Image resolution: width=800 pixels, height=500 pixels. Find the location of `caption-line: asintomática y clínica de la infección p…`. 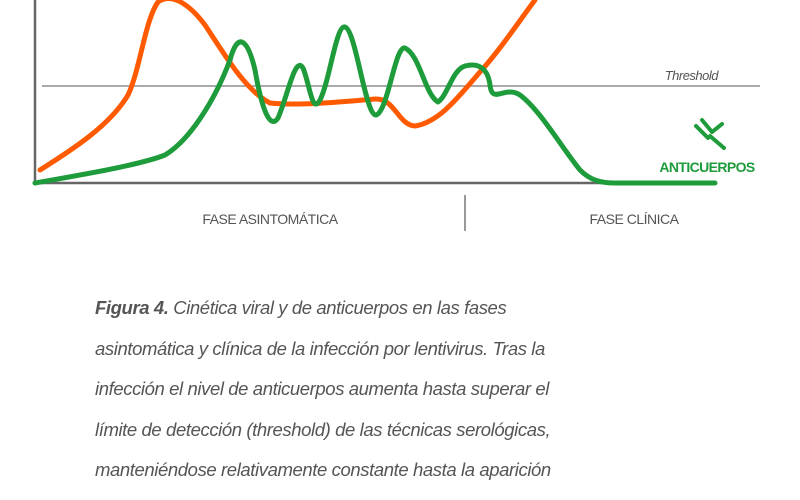

caption-line: asintomática y clínica de la infección p… is located at coordinates (320, 348).